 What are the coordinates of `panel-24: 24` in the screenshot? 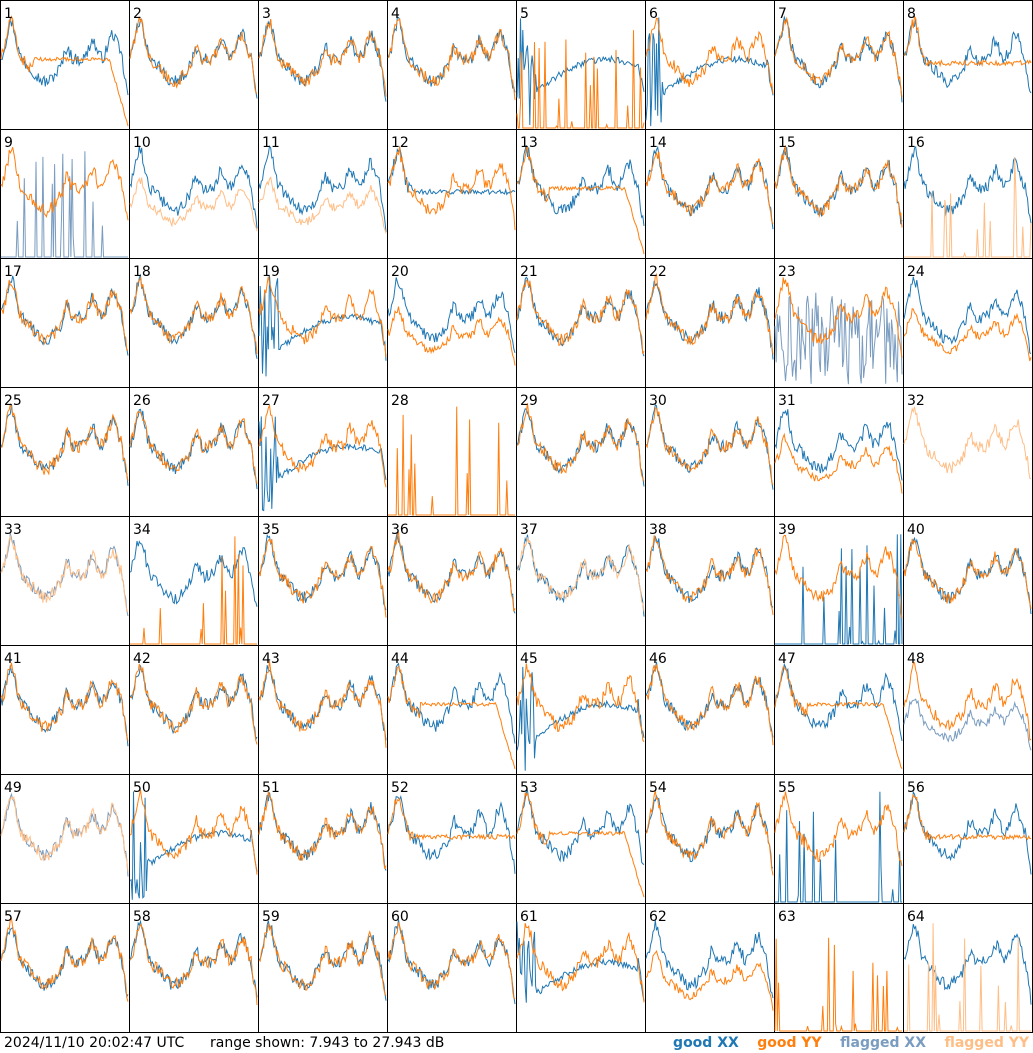 It's located at (968, 323).